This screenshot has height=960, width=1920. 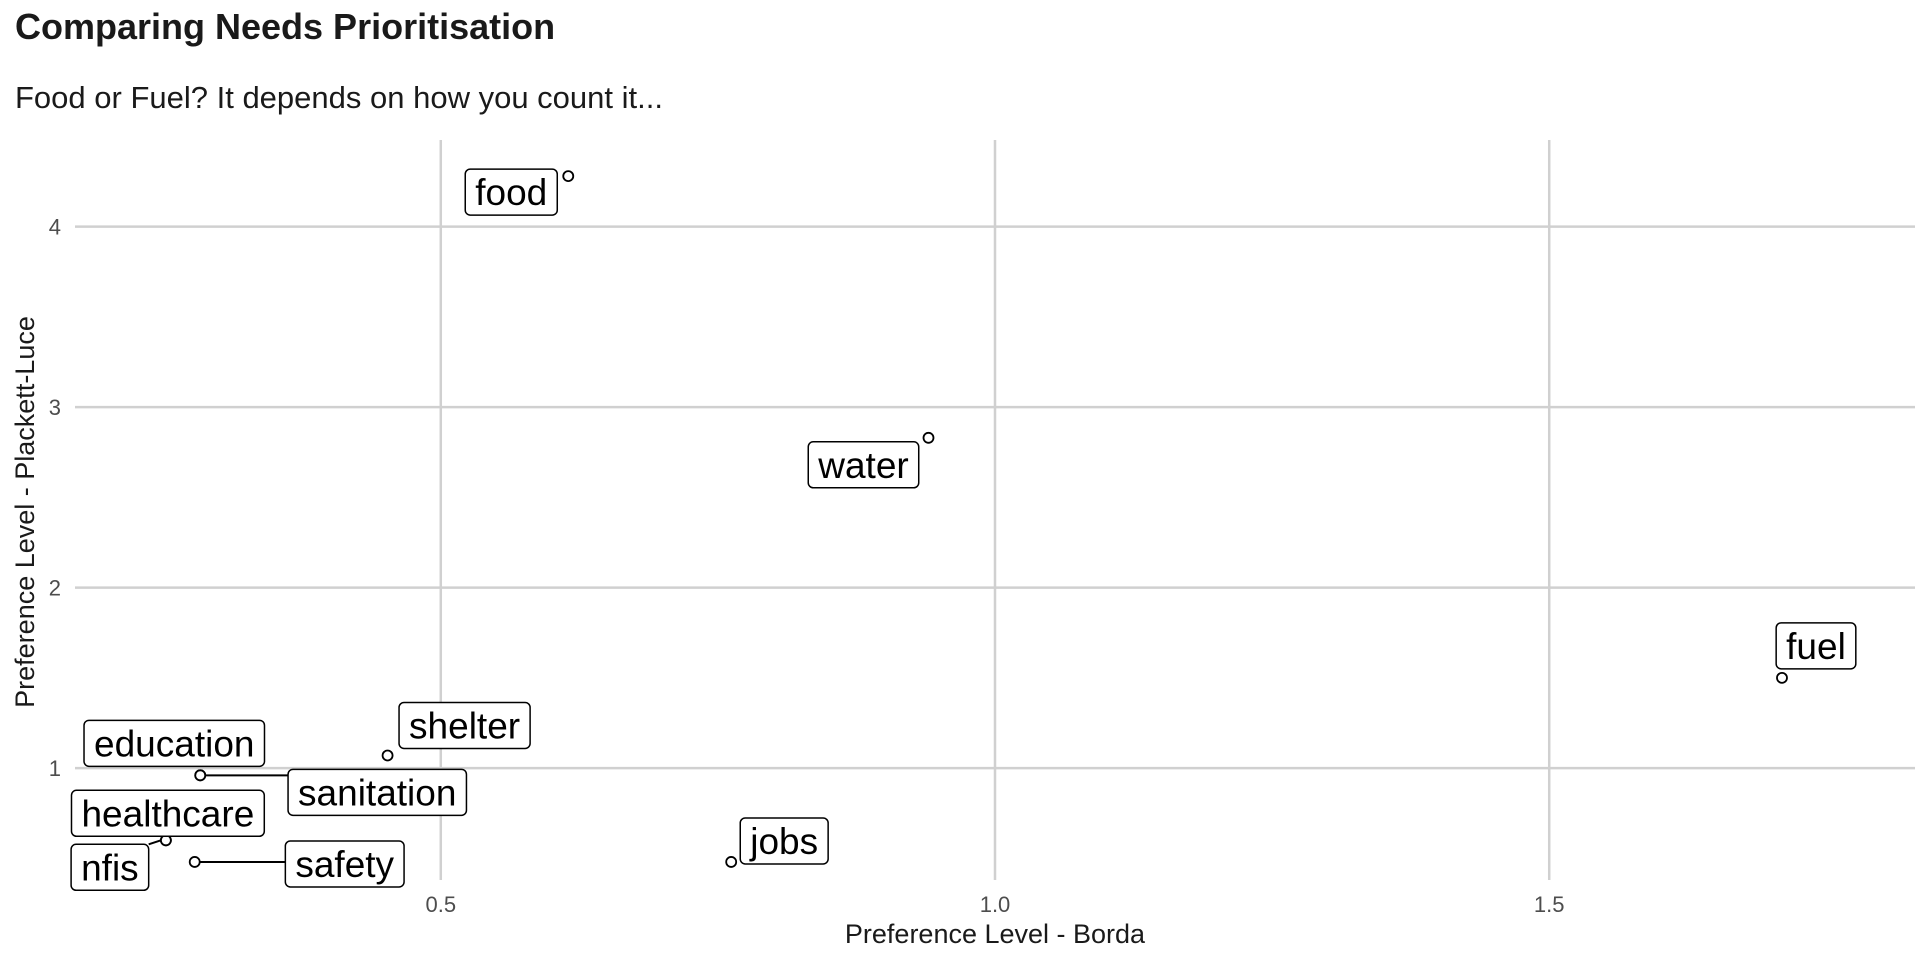 I want to click on label-text: food, so click(x=511, y=192).